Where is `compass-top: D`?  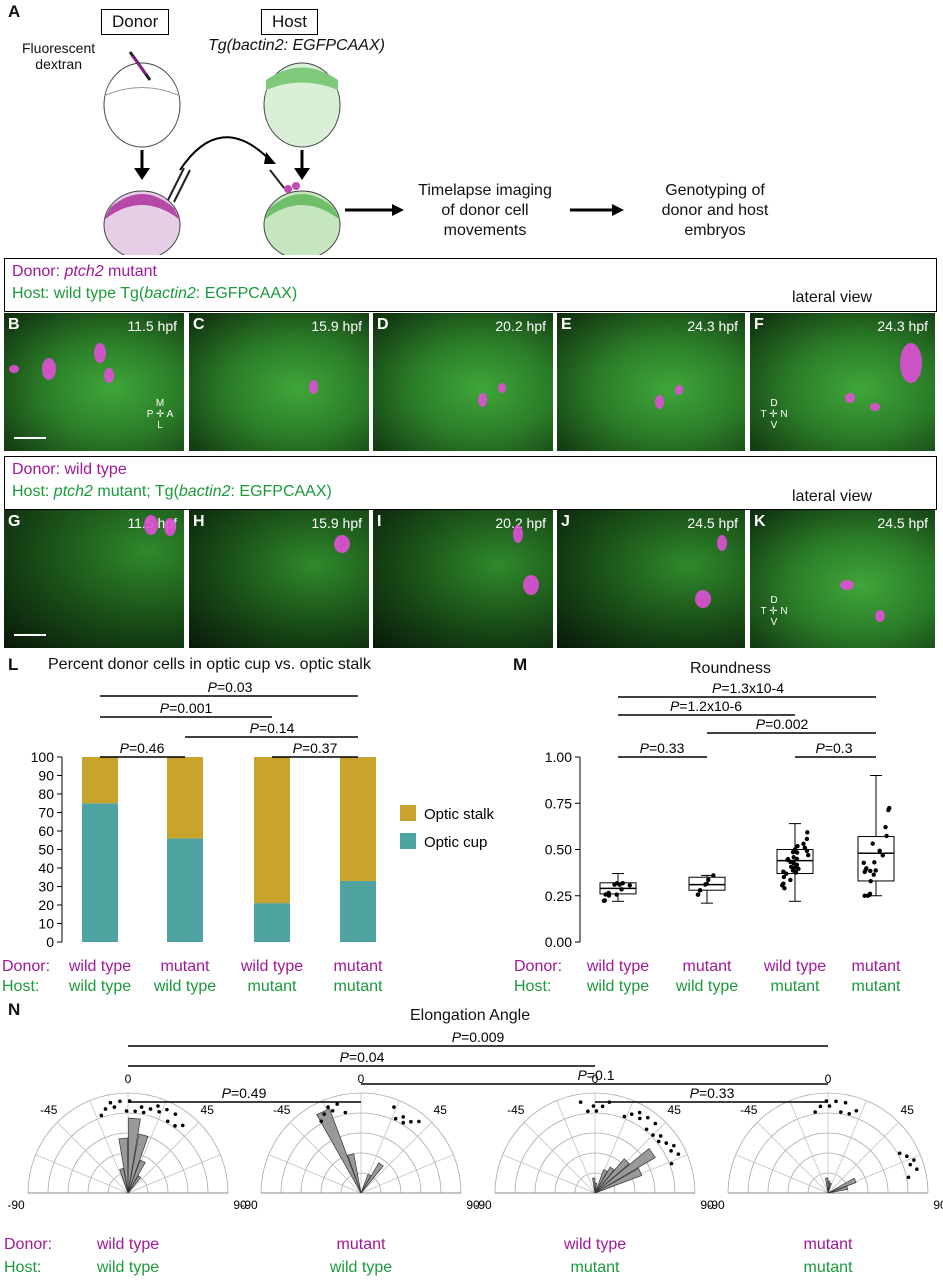
compass-top: D is located at coordinates (774, 403).